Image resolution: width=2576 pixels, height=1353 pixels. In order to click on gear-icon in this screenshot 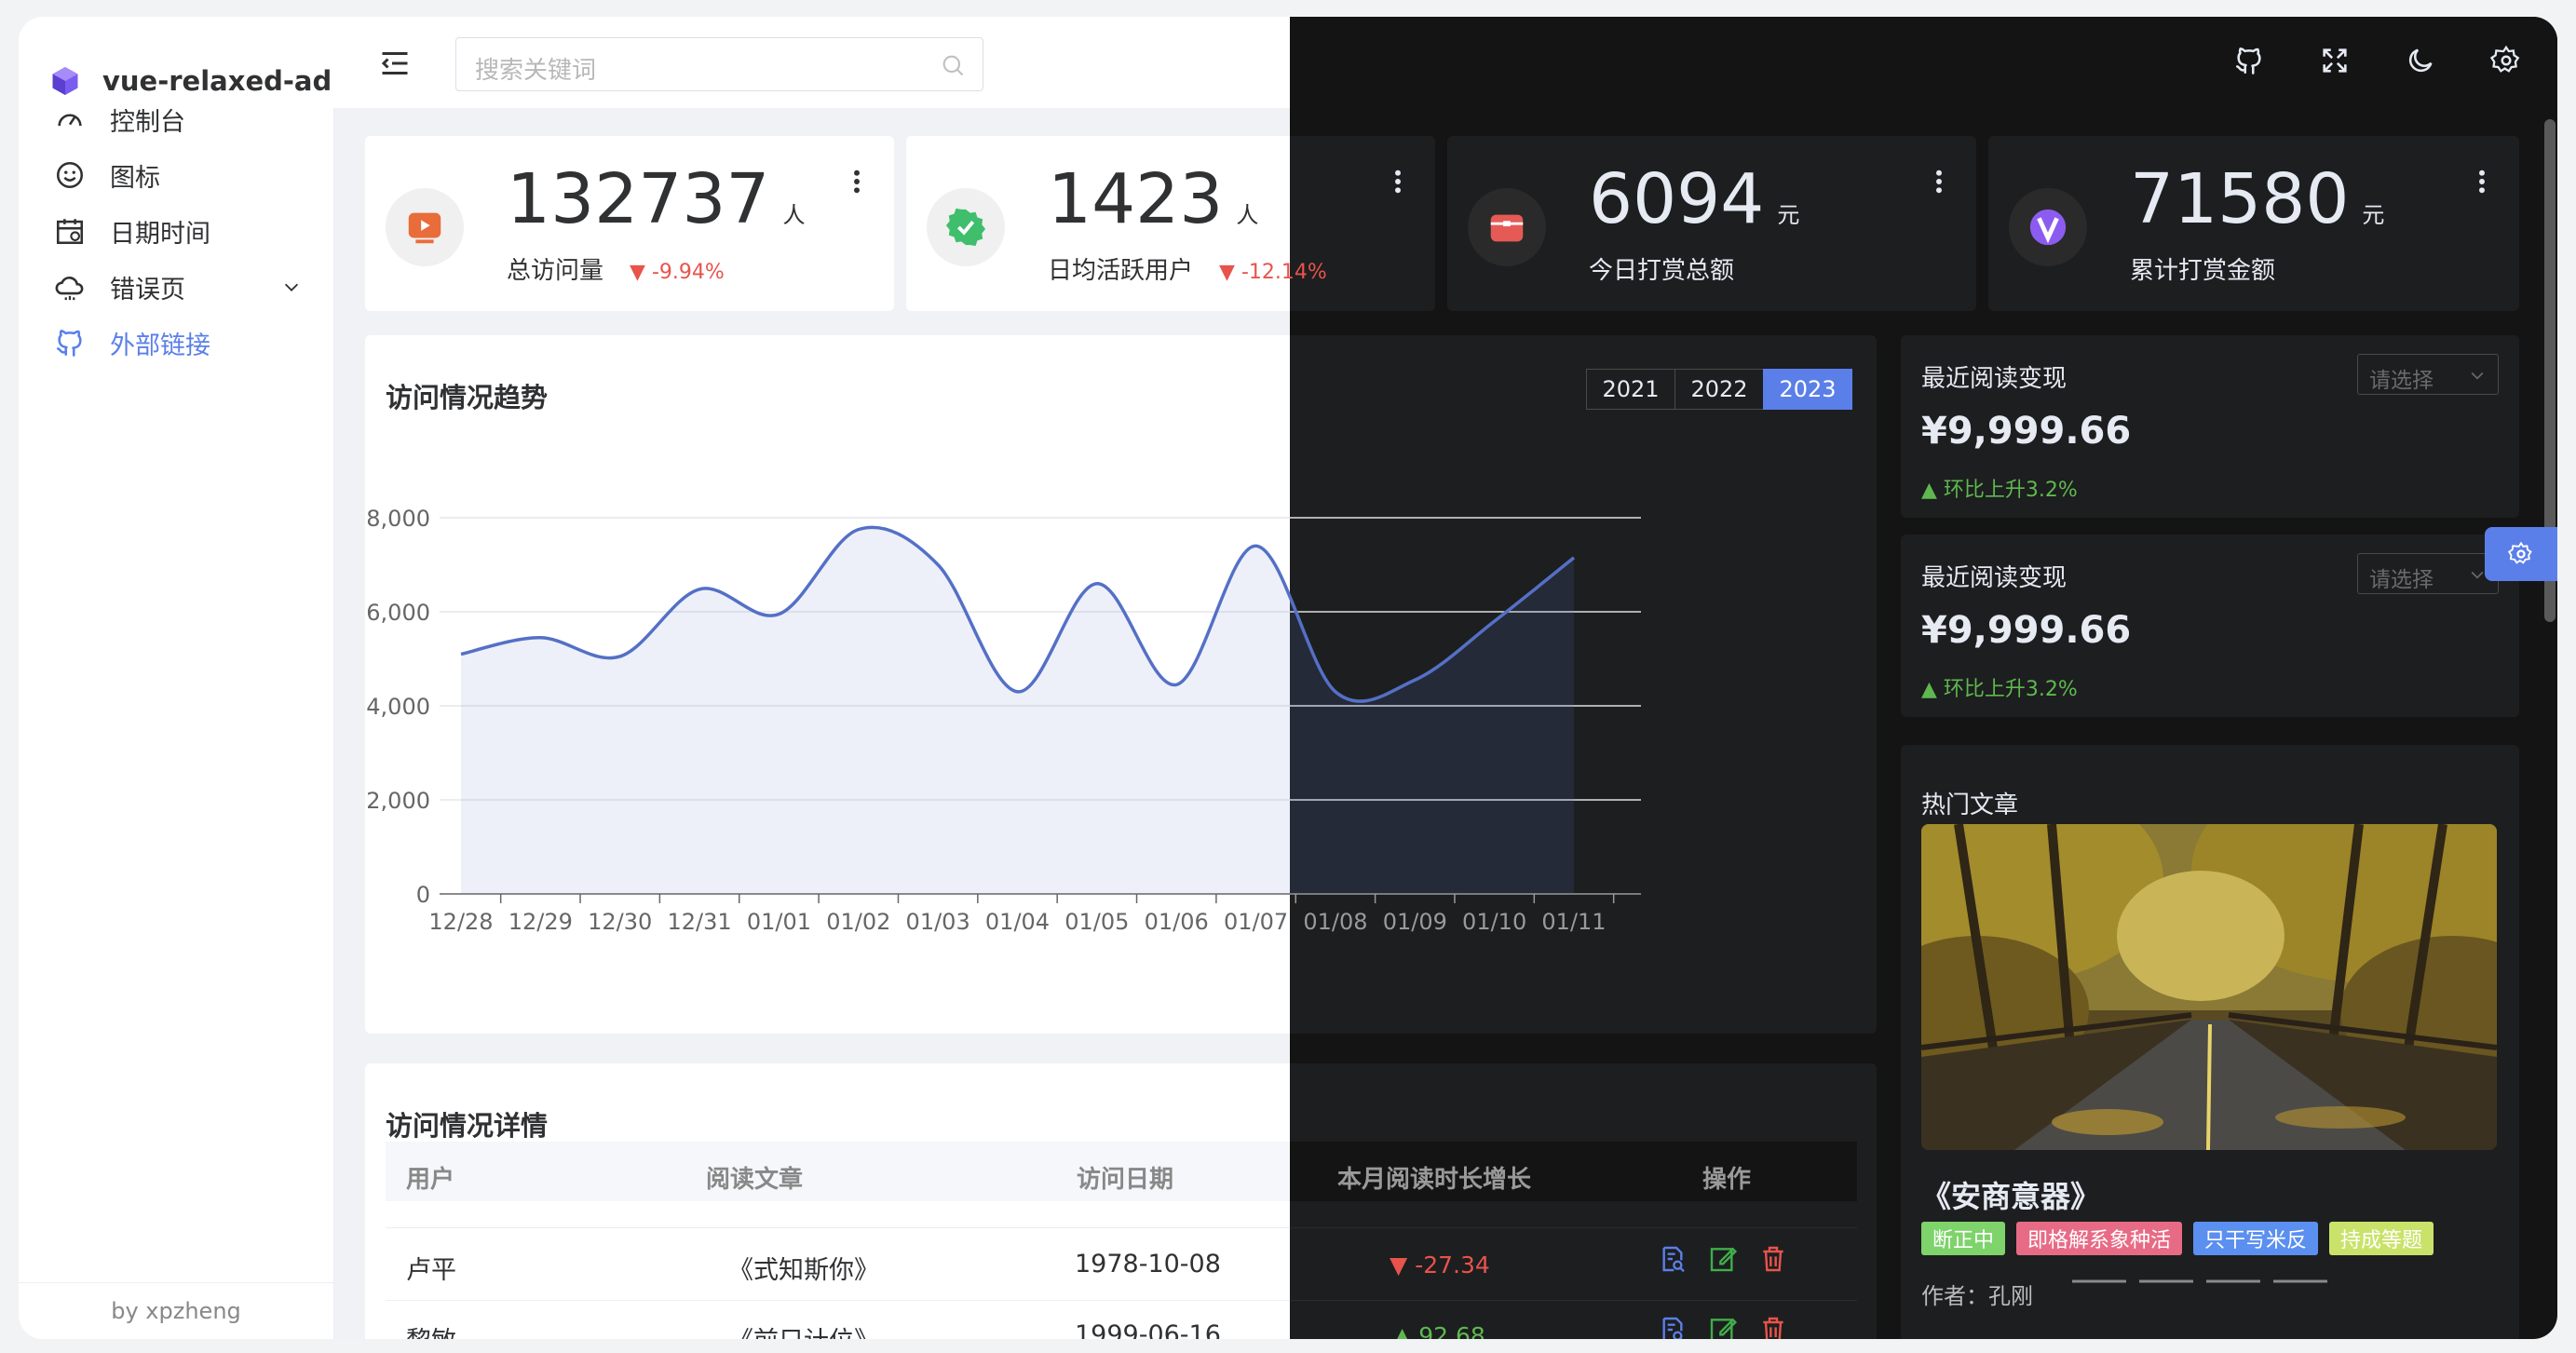, I will do `click(2520, 552)`.